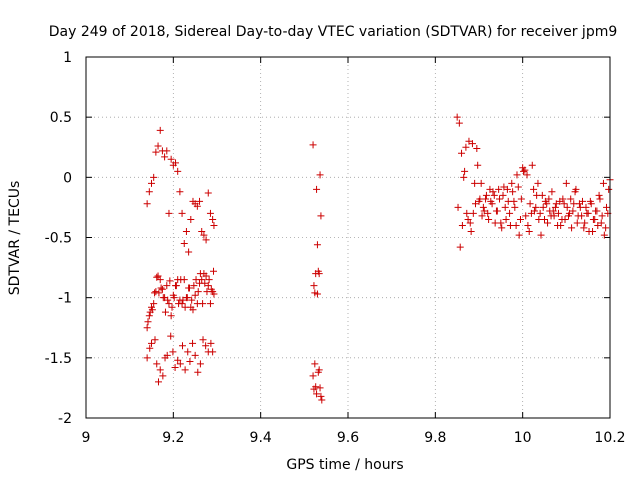 The height and width of the screenshot is (480, 640). I want to click on x-tick-label: 9.6, so click(348, 438).